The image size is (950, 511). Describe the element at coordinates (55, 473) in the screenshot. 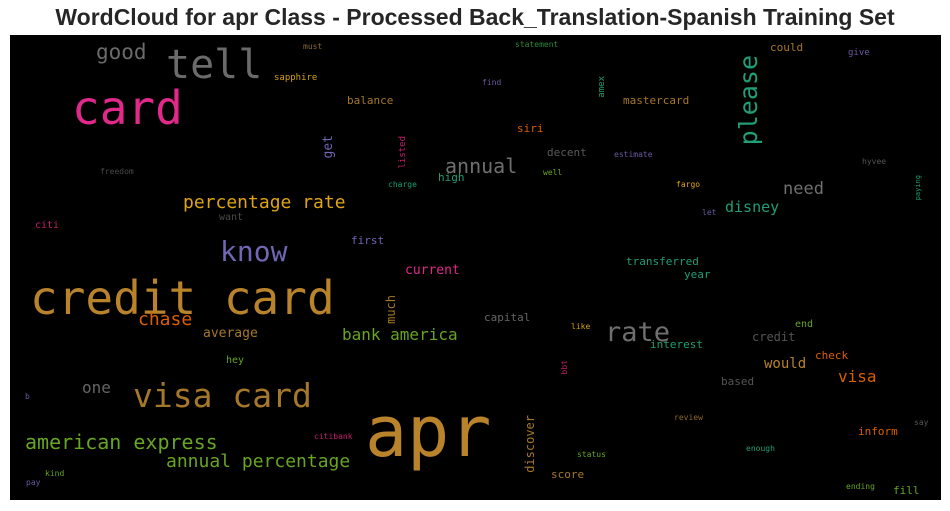

I see `cloud-word: kind` at that location.